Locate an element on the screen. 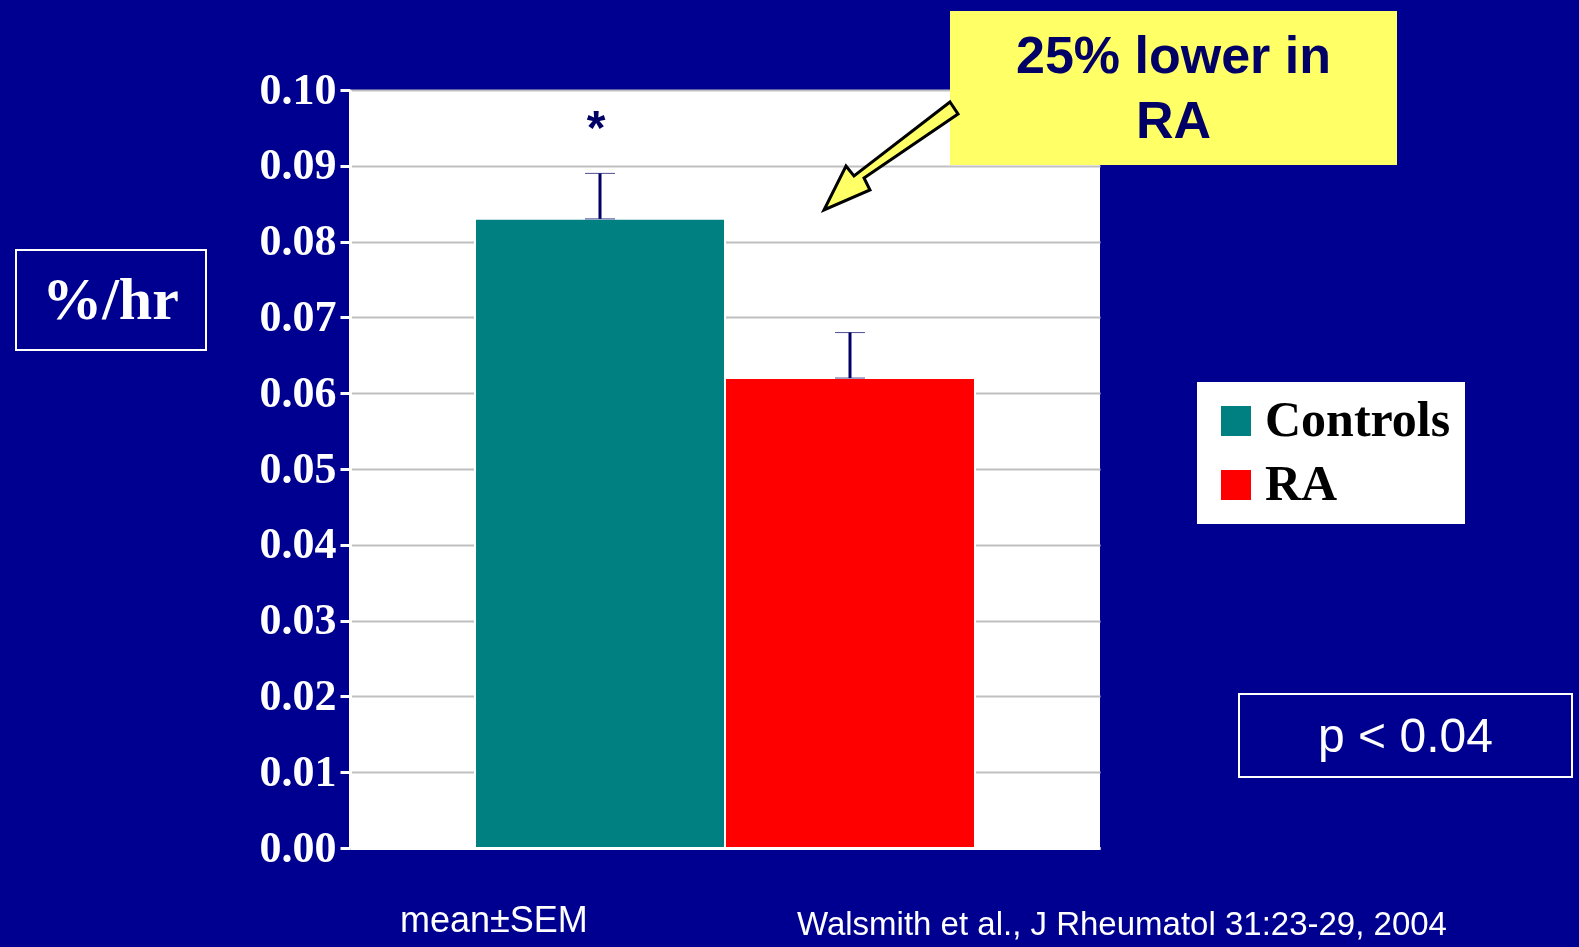 This screenshot has width=1579, height=947. text: mean±SEM is located at coordinates (494, 919).